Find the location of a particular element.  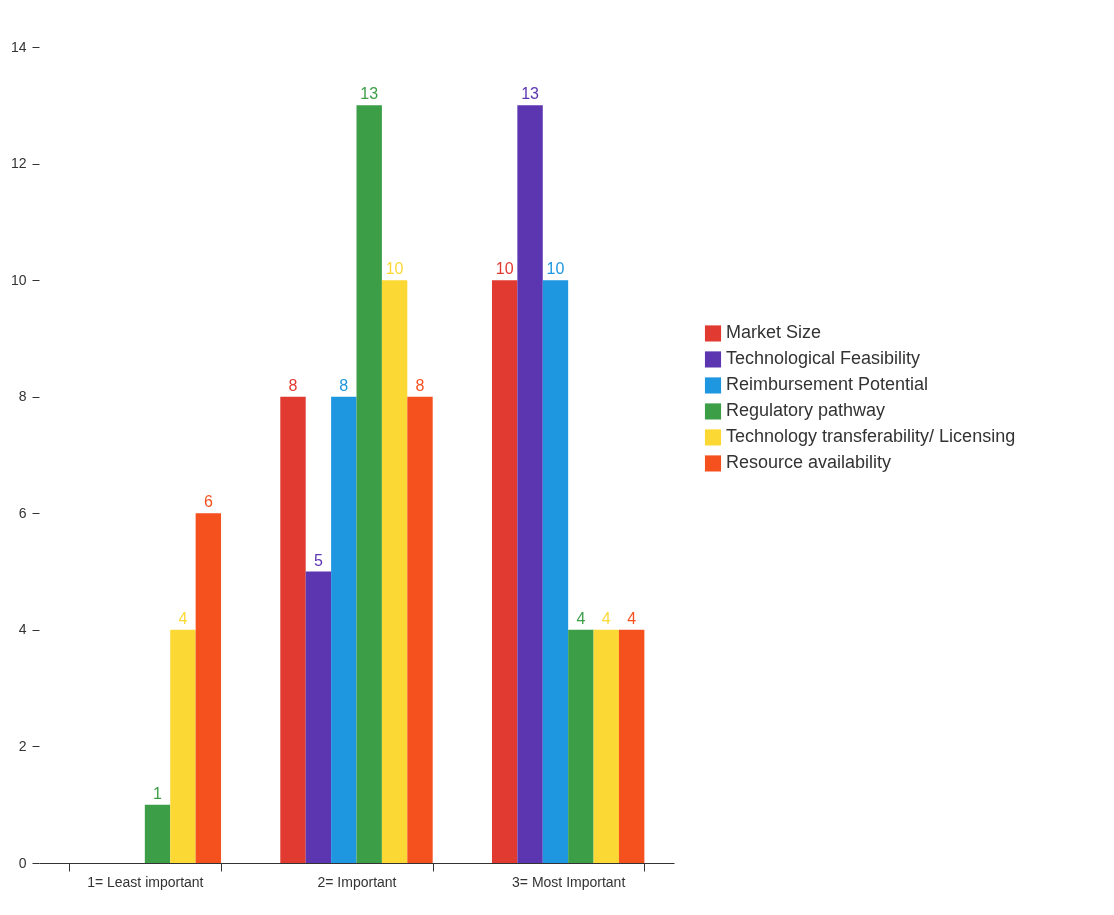

y-tick-label: 6 is located at coordinates (22, 512).